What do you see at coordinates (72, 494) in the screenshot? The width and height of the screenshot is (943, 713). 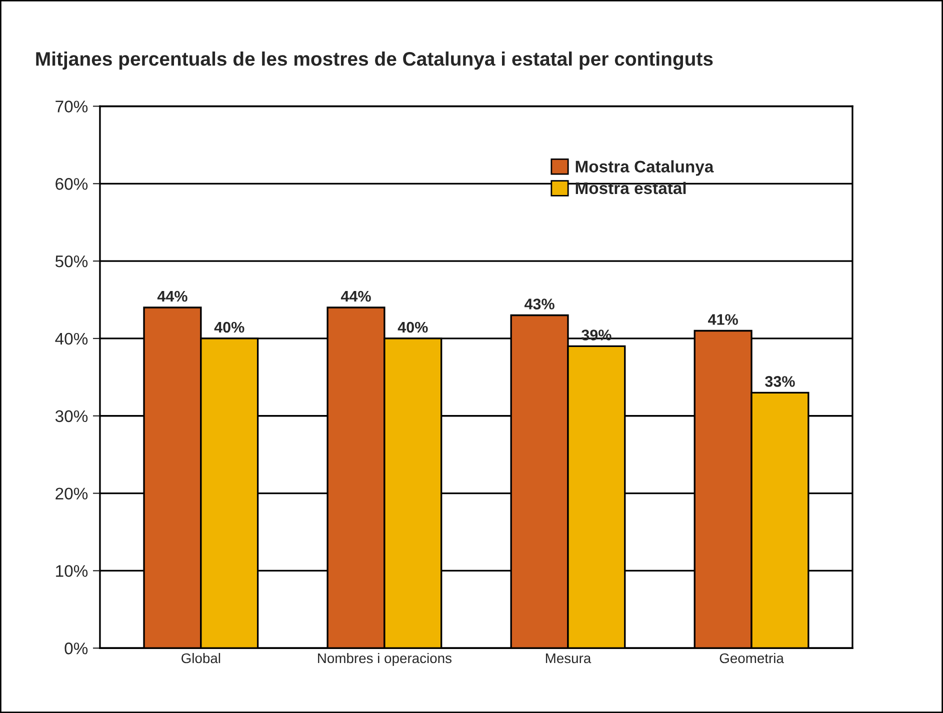 I see `y-tick-label: 20%` at bounding box center [72, 494].